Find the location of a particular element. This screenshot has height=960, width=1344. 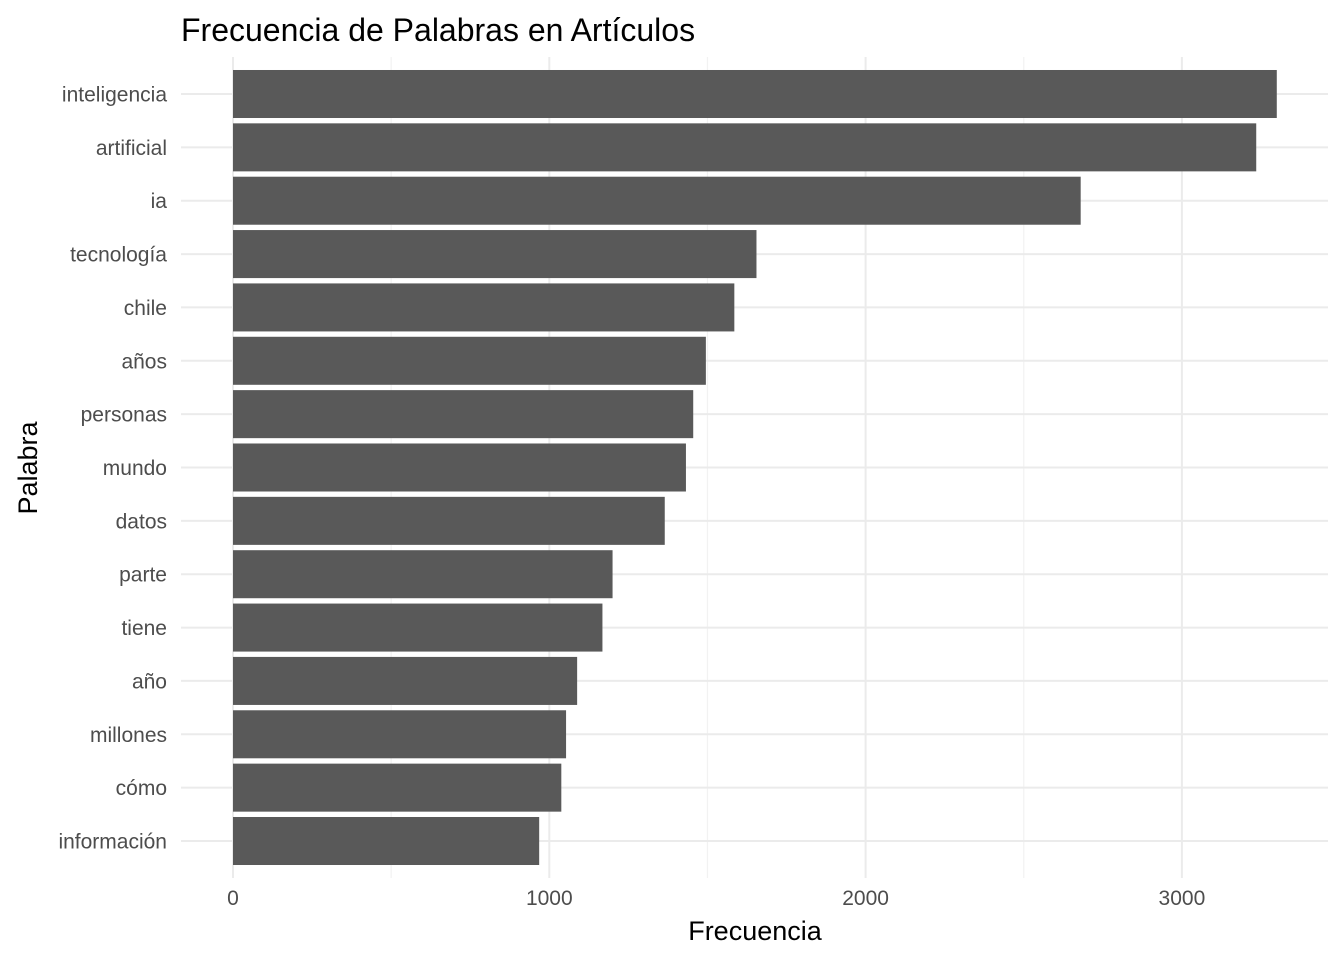

y-tick-label: mundo is located at coordinates (135, 468).